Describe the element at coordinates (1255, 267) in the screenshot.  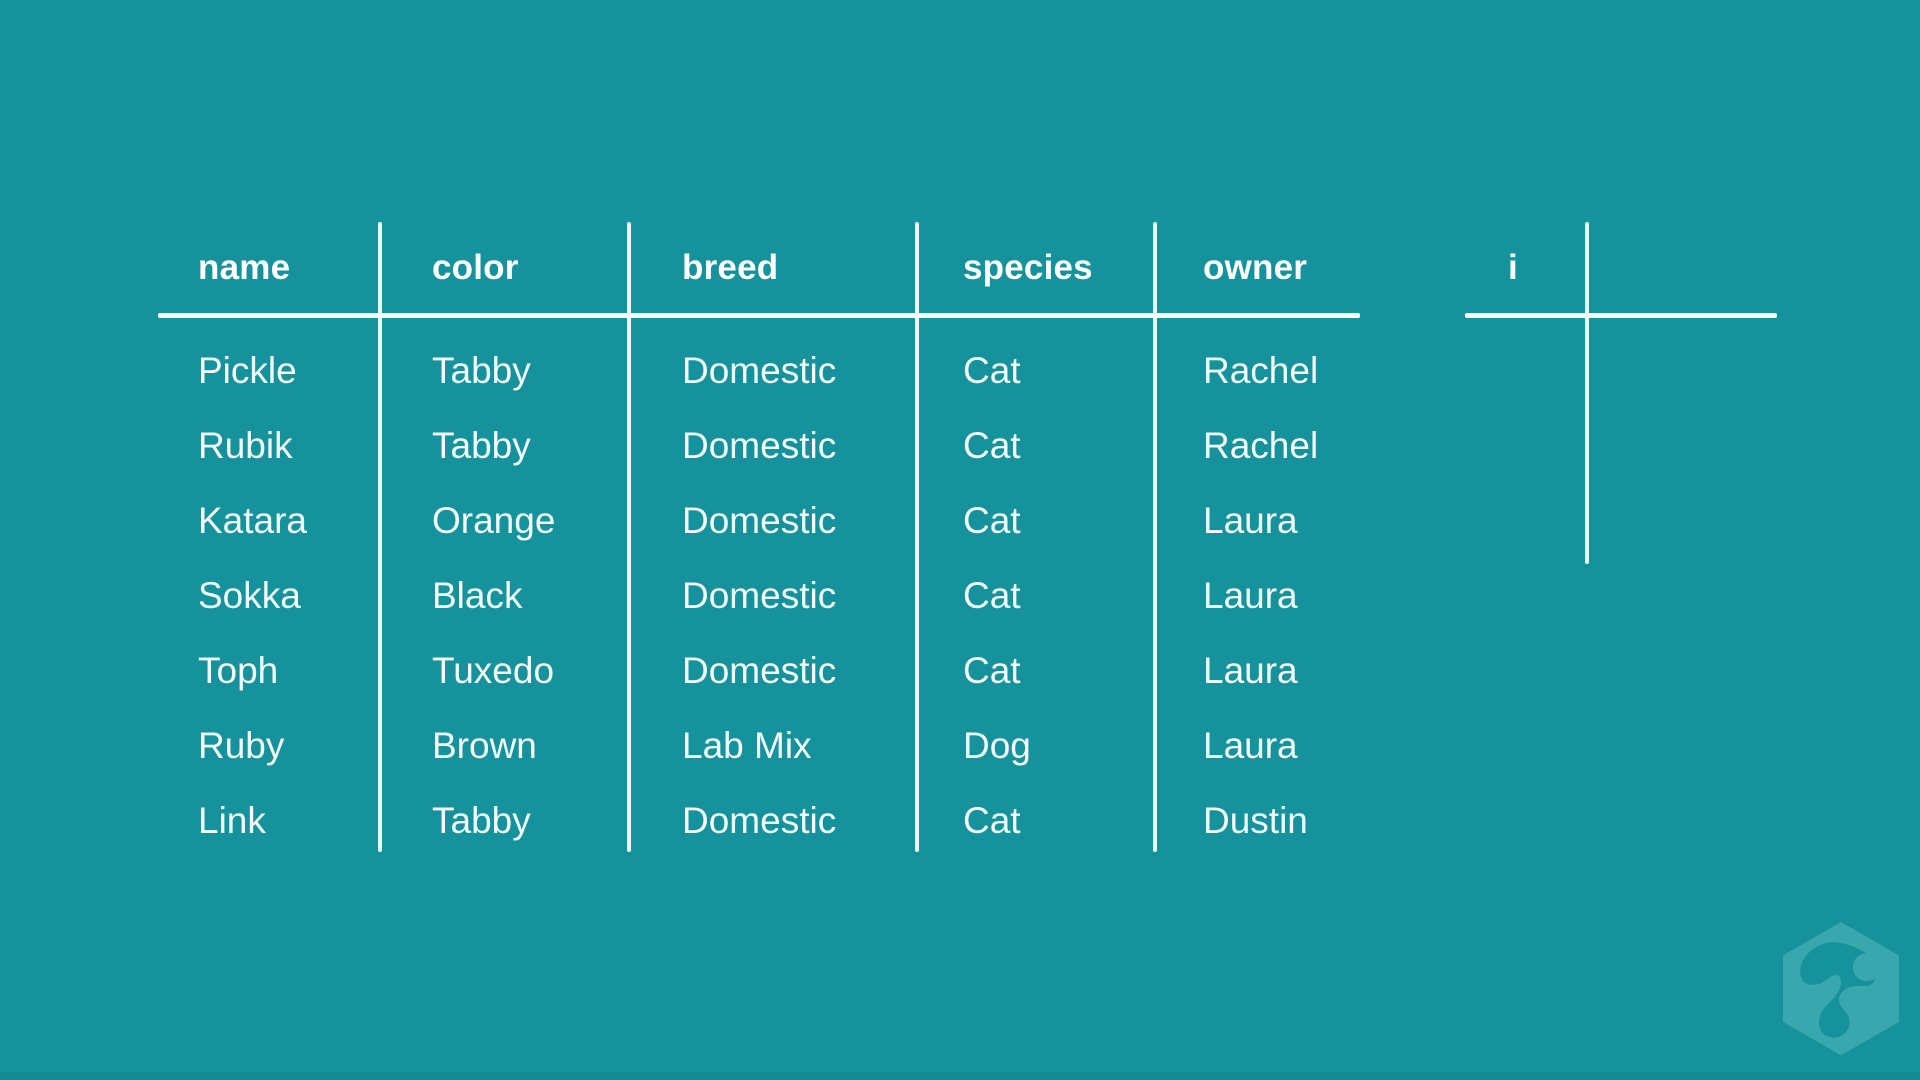
I see `column-header-owner: owner` at that location.